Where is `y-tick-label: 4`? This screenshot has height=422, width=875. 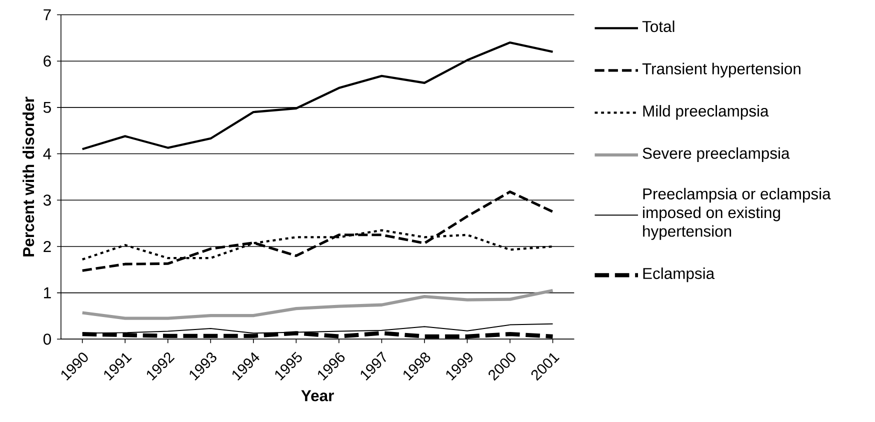 y-tick-label: 4 is located at coordinates (47, 154).